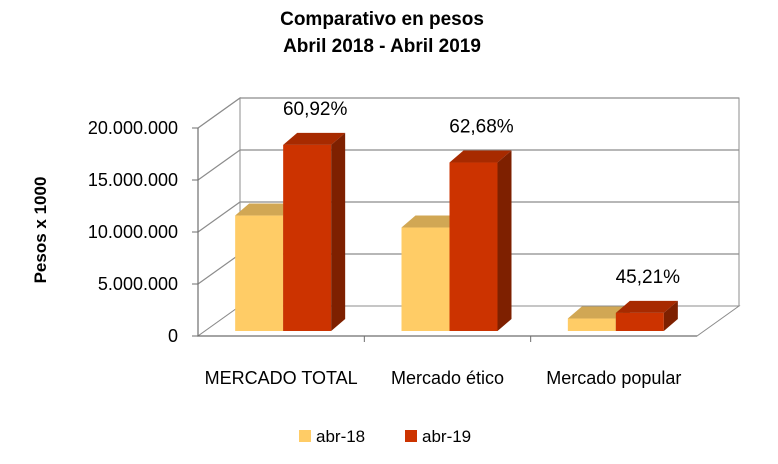 This screenshot has width=778, height=464. What do you see at coordinates (173, 336) in the screenshot?
I see `y-tick-label: 0` at bounding box center [173, 336].